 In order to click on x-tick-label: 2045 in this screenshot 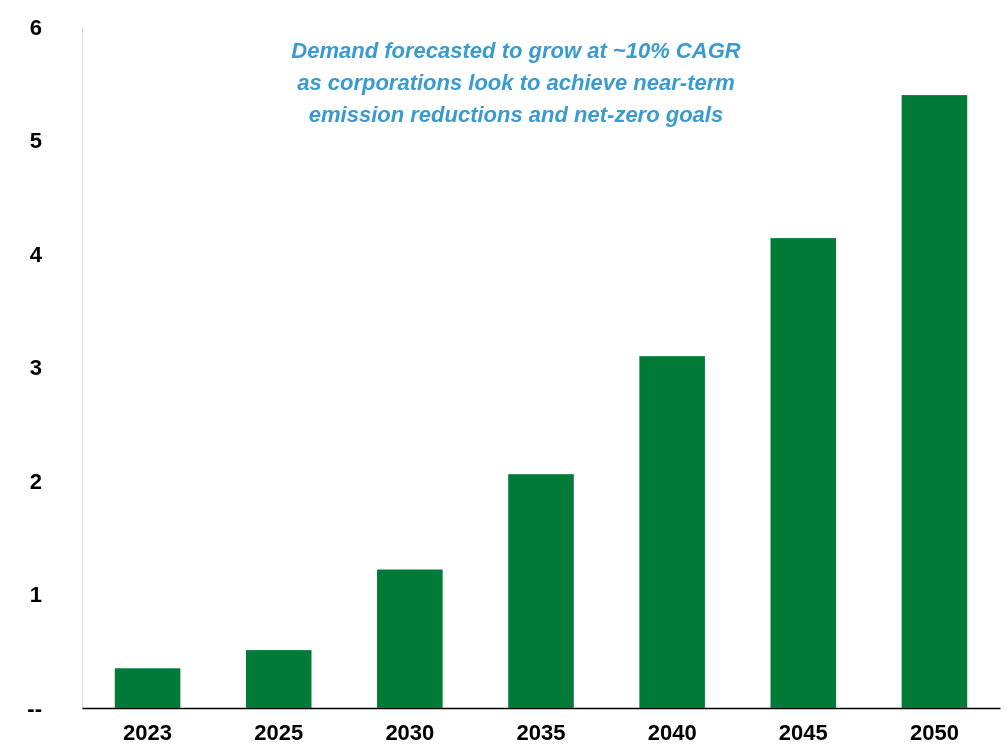, I will do `click(803, 732)`.